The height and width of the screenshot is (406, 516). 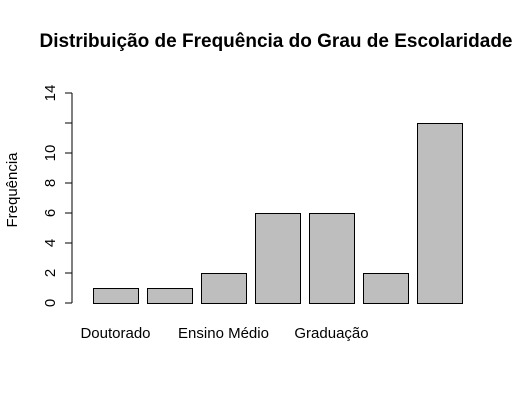 I want to click on y-tick-label: 14, so click(x=50, y=93).